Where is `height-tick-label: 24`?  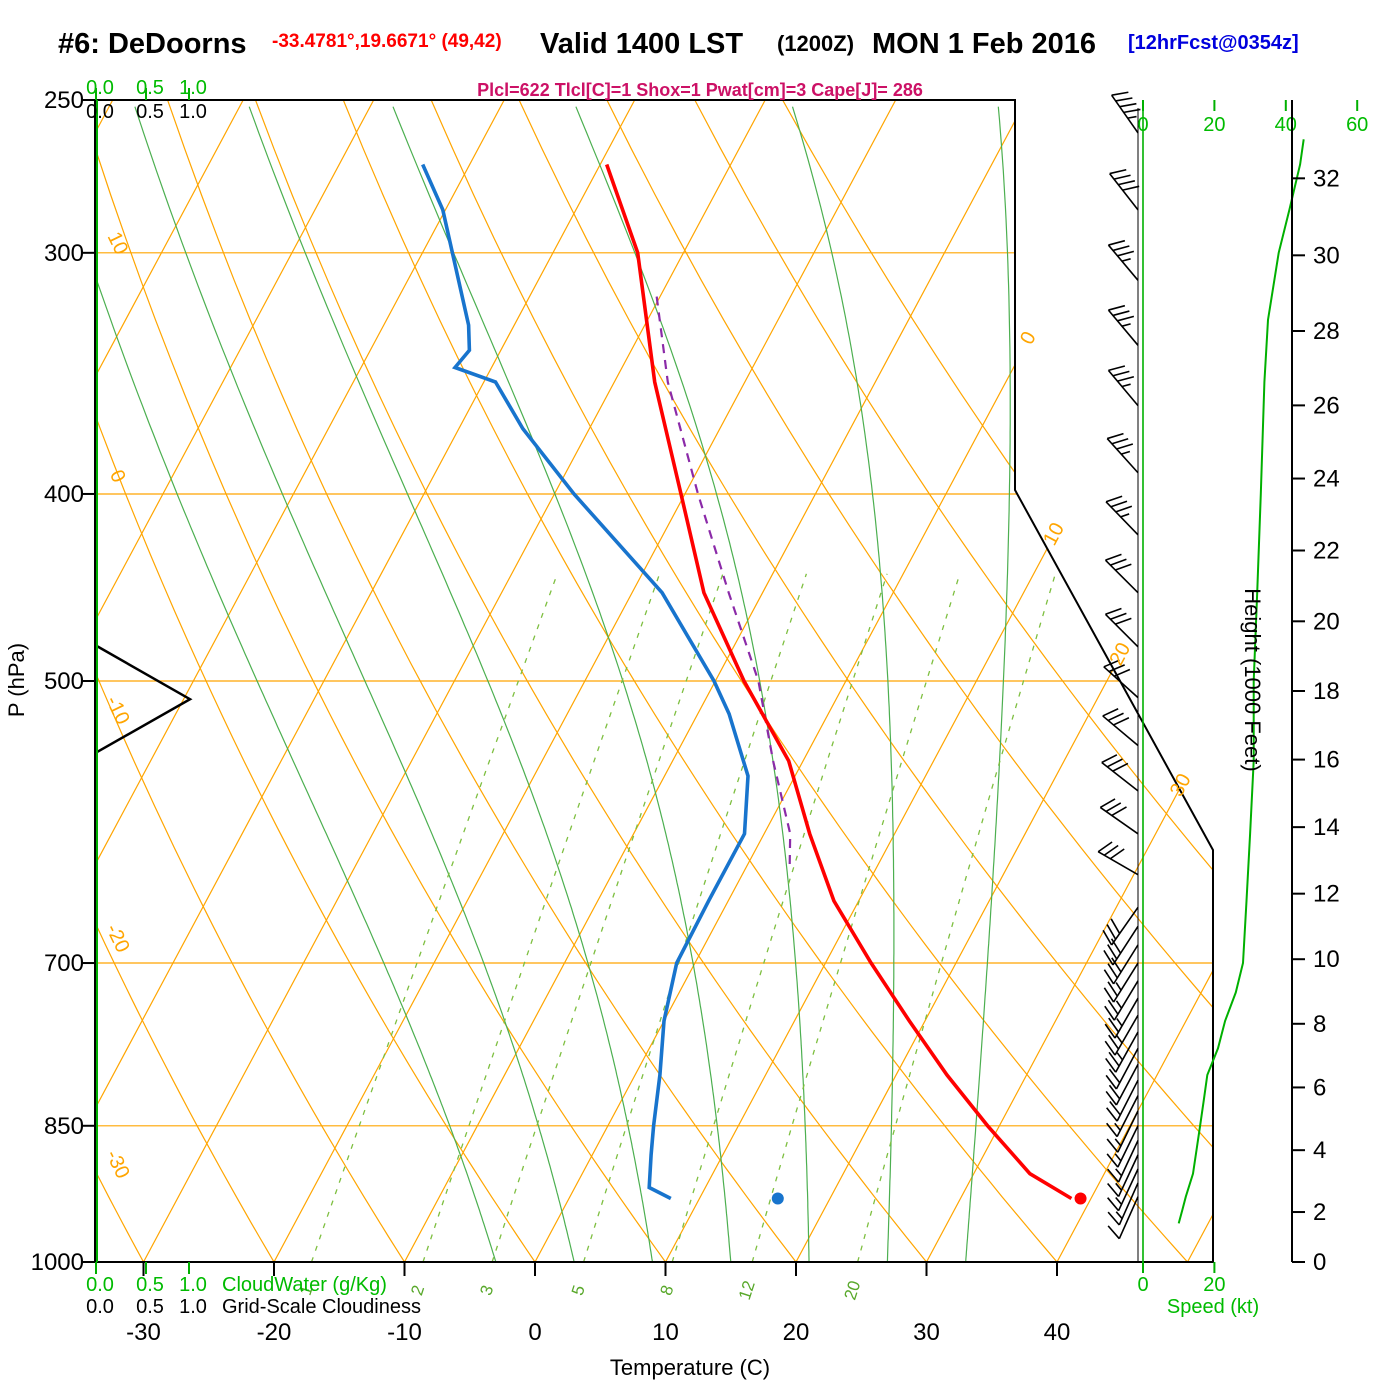
height-tick-label: 24 is located at coordinates (1326, 479).